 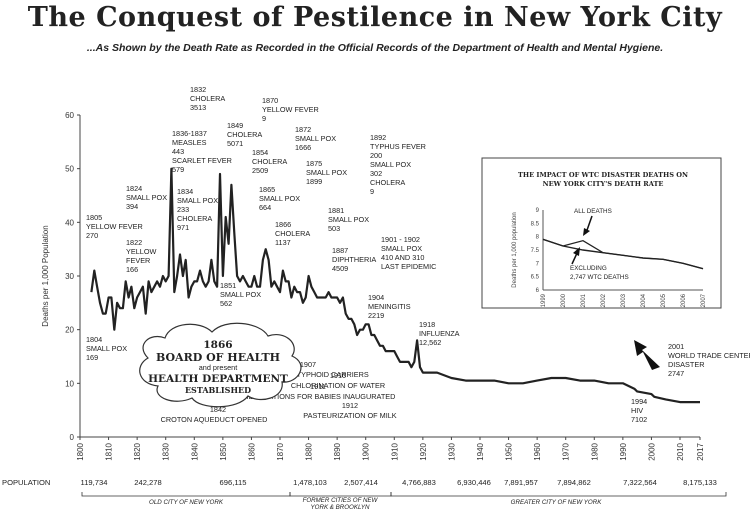 I want to click on annotation-line: 1881, so click(x=336, y=210).